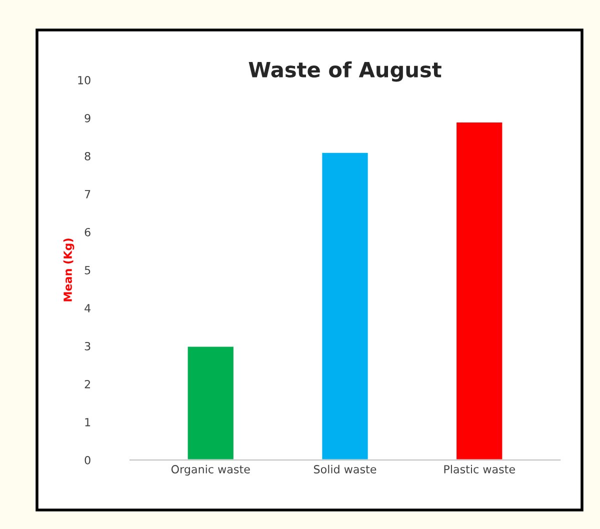 The image size is (600, 529). Describe the element at coordinates (87, 270) in the screenshot. I see `y-tick-label: 5` at that location.